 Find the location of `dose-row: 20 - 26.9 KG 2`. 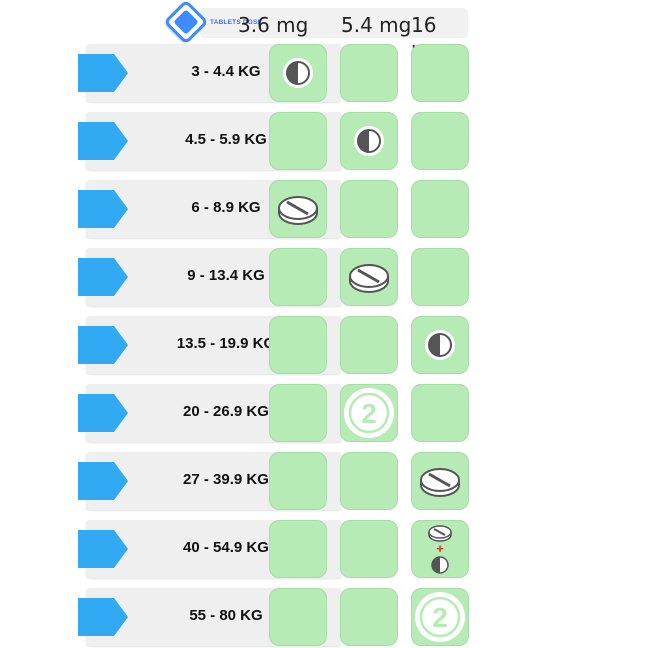

dose-row: 20 - 26.9 KG 2 is located at coordinates (278, 413).